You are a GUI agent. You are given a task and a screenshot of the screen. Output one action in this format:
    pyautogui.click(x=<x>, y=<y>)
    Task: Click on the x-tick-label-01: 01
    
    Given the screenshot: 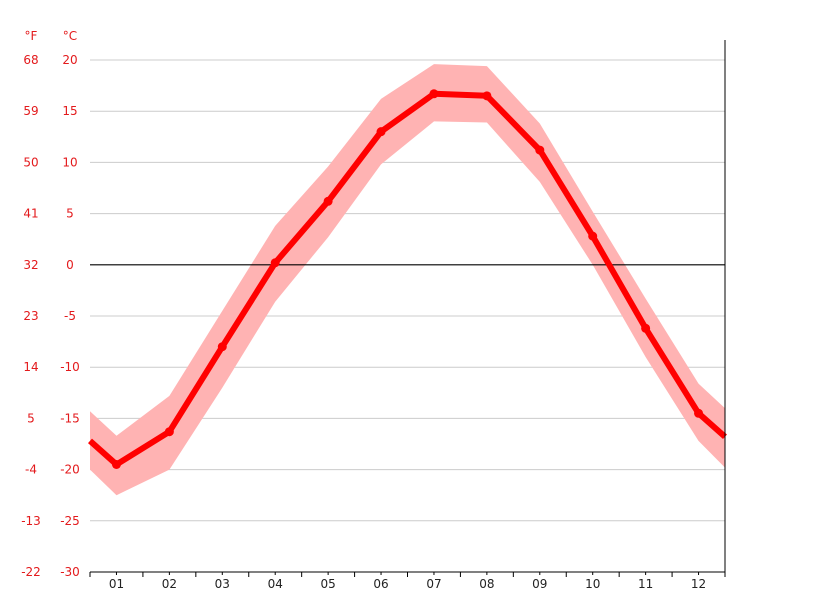 What is the action you would take?
    pyautogui.click(x=116, y=584)
    